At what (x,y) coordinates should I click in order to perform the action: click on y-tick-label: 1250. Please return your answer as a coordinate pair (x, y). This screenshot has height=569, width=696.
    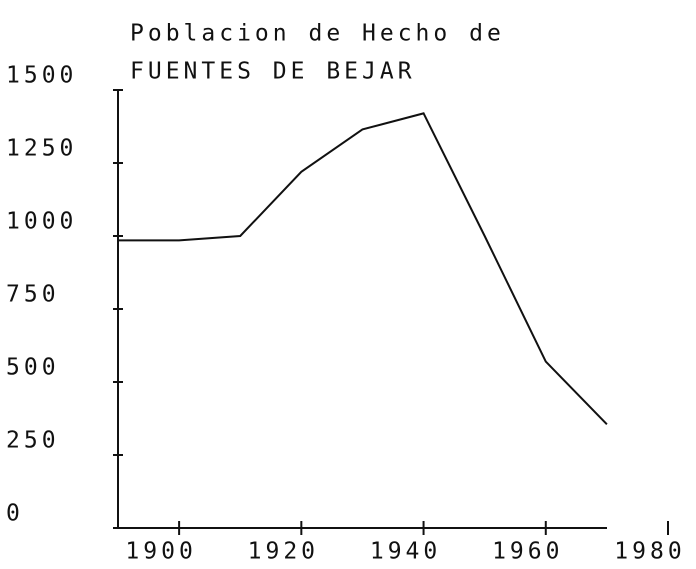
    Looking at the image, I should click on (41, 149).